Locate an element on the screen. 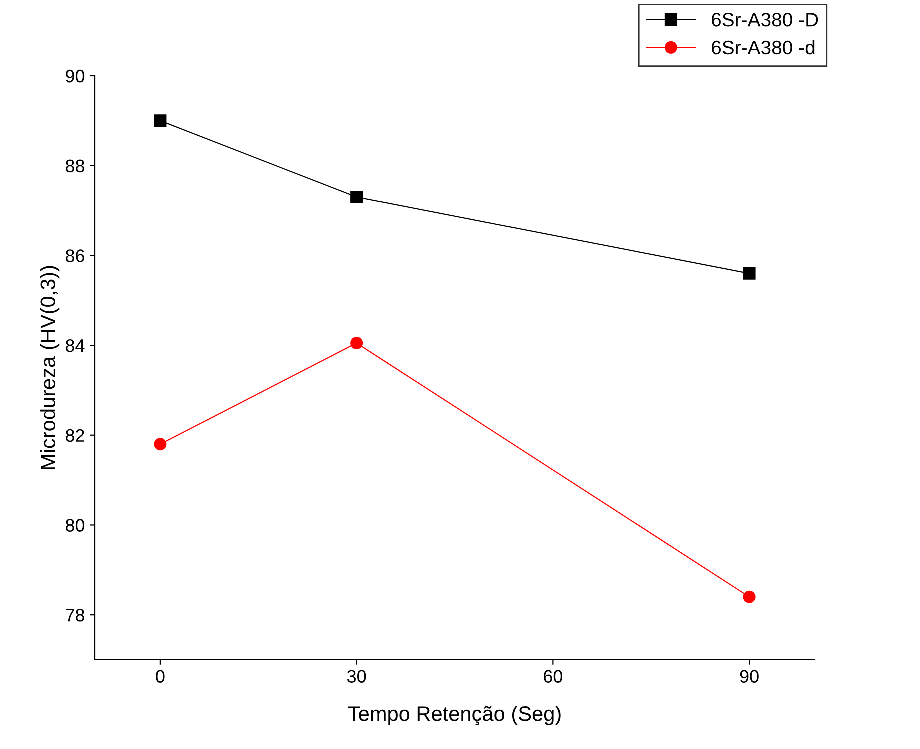 The height and width of the screenshot is (749, 920). y-tick-label: 88 is located at coordinates (75, 166).